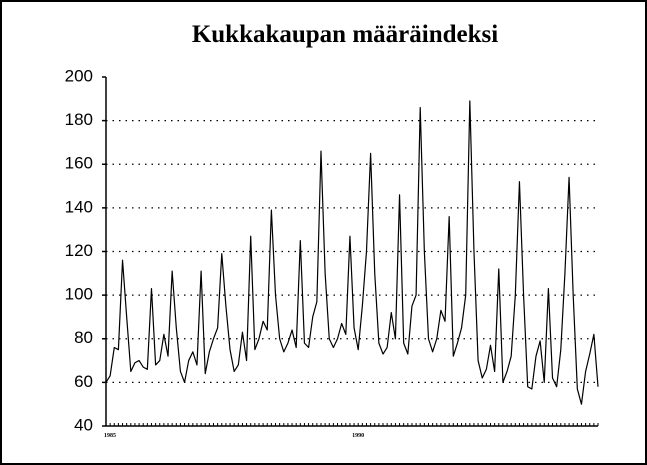 The width and height of the screenshot is (647, 465). Describe the element at coordinates (345, 34) in the screenshot. I see `chart-title: Kukkakaupan määräindeksi` at that location.